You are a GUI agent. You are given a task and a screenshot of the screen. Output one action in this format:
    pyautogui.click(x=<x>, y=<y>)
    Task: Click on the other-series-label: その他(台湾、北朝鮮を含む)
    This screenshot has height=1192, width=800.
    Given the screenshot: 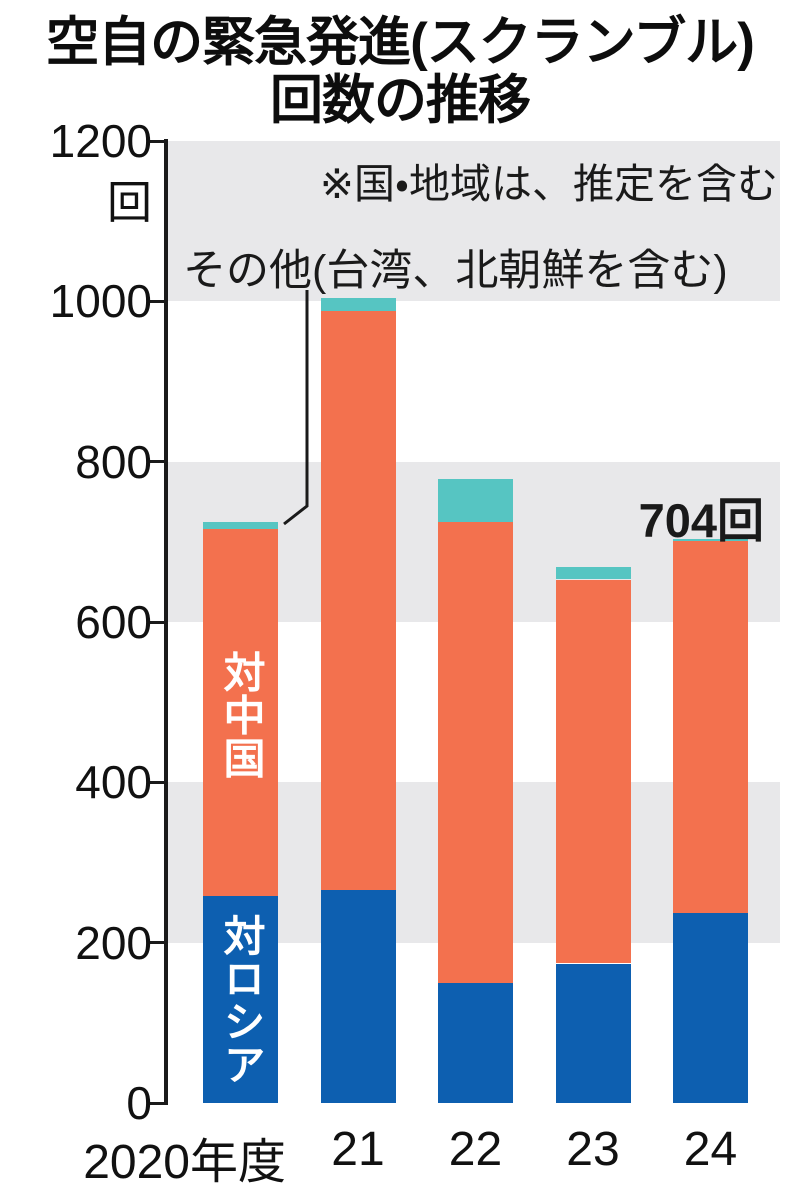 What is the action you would take?
    pyautogui.click(x=455, y=271)
    